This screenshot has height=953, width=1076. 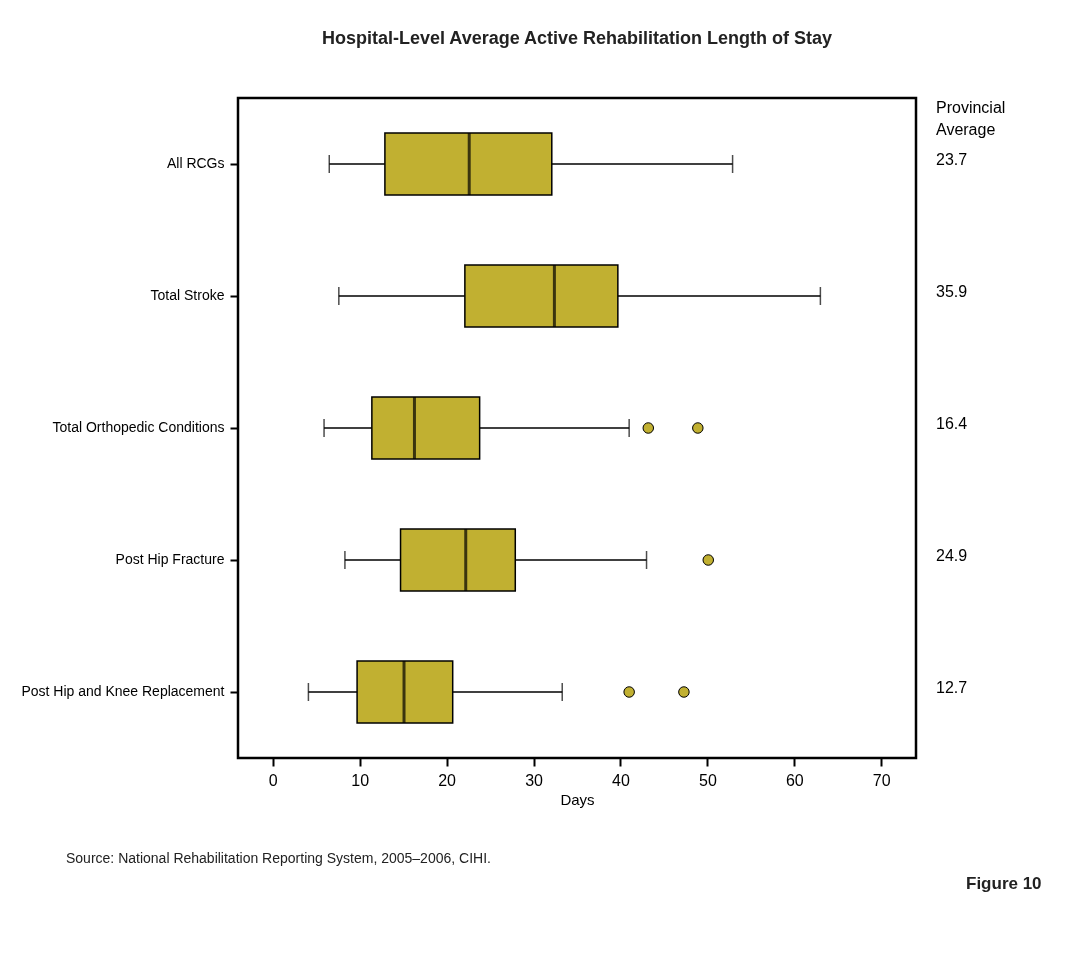 What do you see at coordinates (952, 687) in the screenshot?
I see `y2-tick-label: 12.7` at bounding box center [952, 687].